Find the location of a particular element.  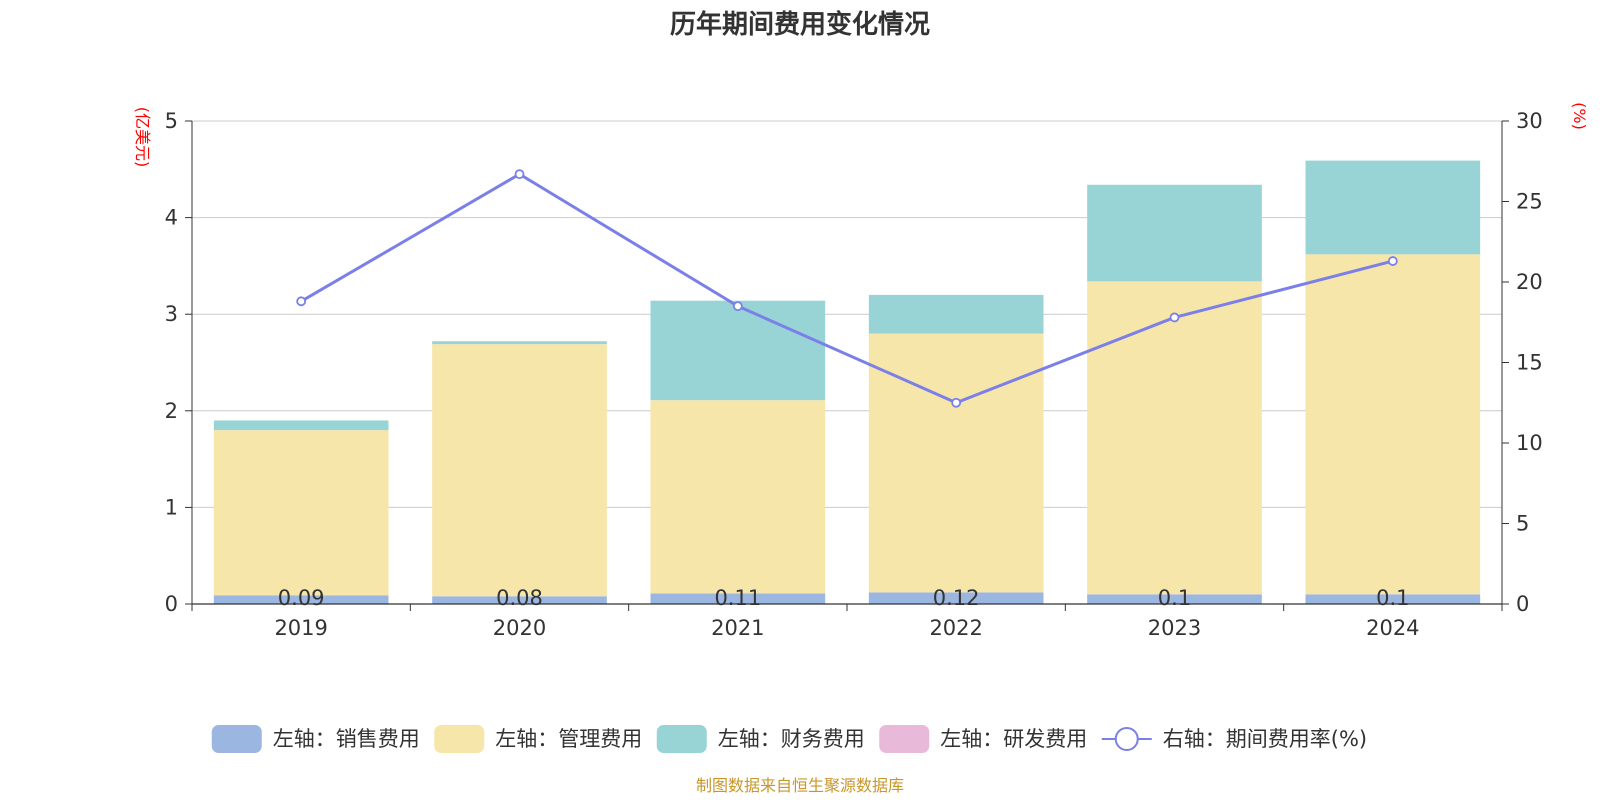

left-tick-label: 1 is located at coordinates (171, 507).